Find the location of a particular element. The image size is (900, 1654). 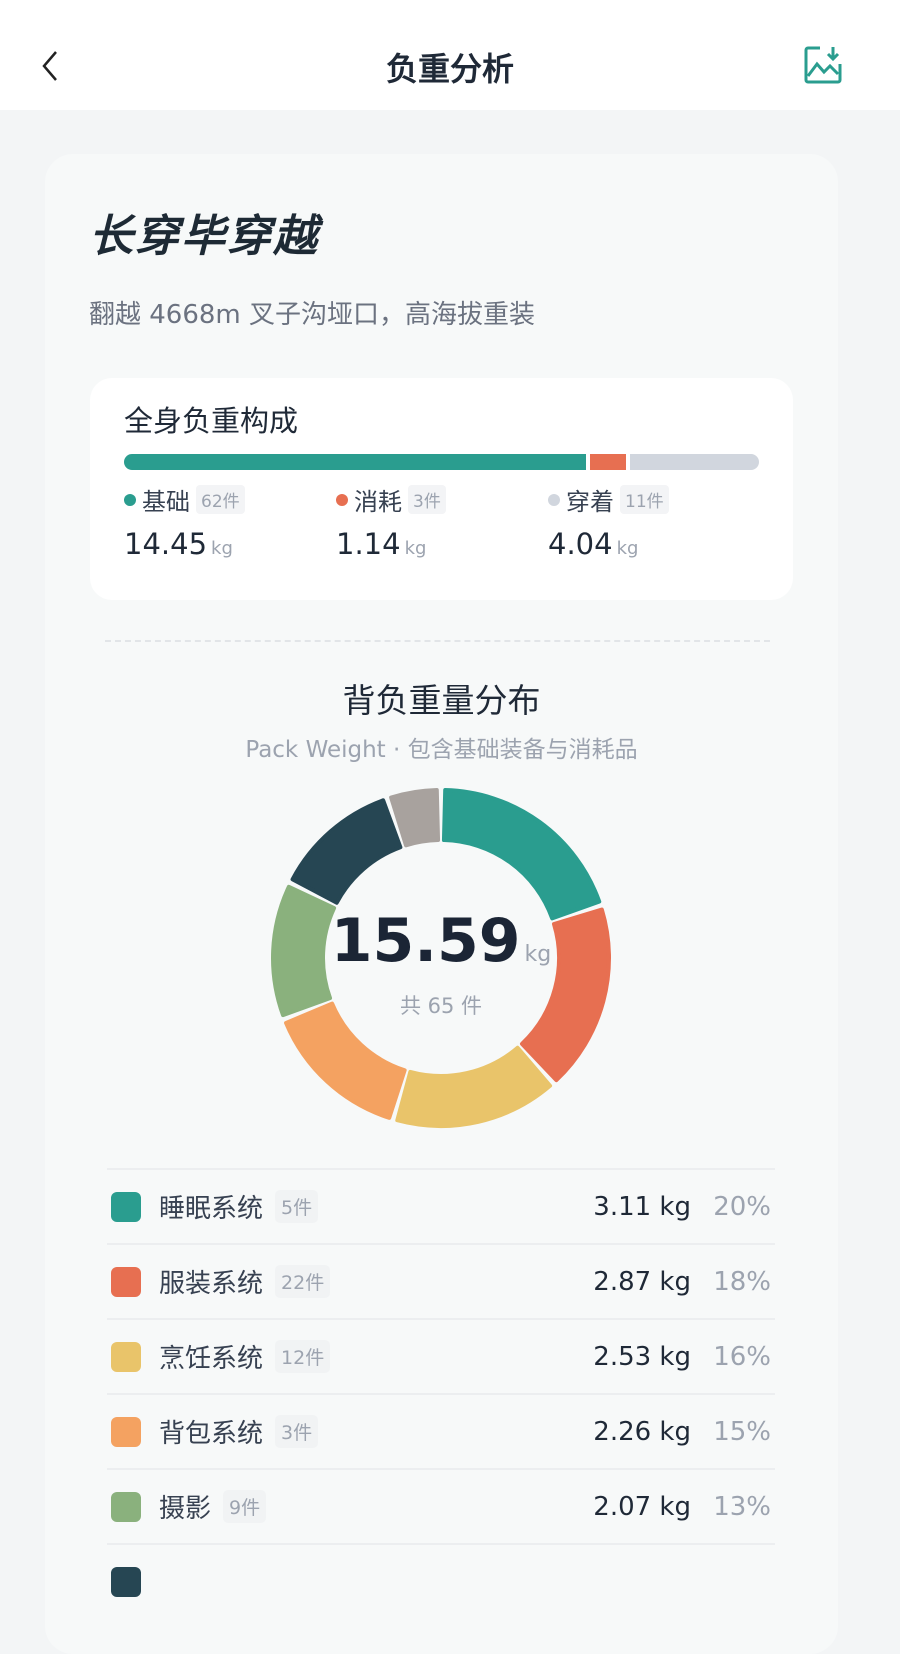

category-percent: 13% is located at coordinates (742, 1506).